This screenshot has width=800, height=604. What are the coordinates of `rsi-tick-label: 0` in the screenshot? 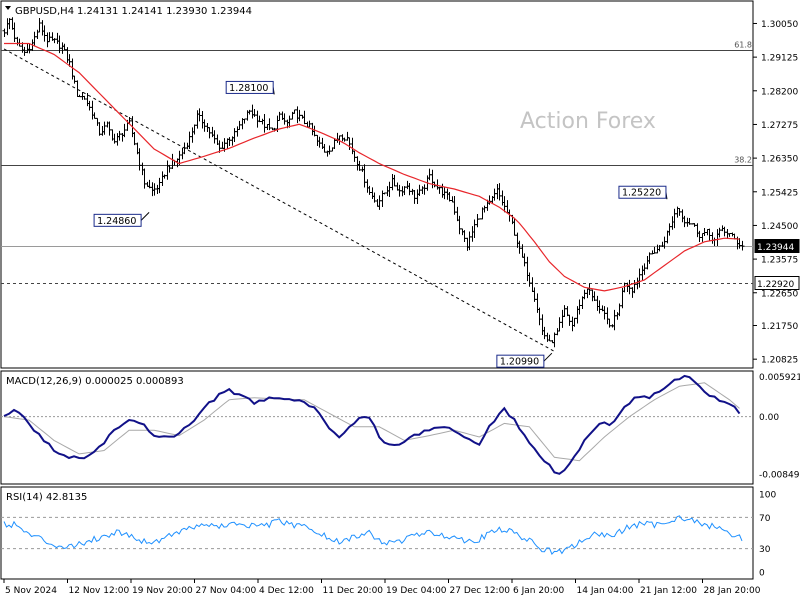 It's located at (762, 574).